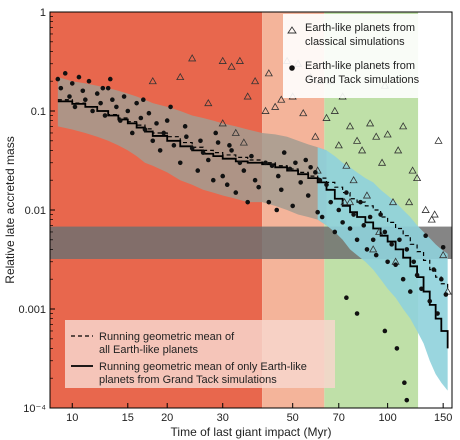 The image size is (460, 440). Describe the element at coordinates (72, 418) in the screenshot. I see `x-tick-label-0: 10` at that location.